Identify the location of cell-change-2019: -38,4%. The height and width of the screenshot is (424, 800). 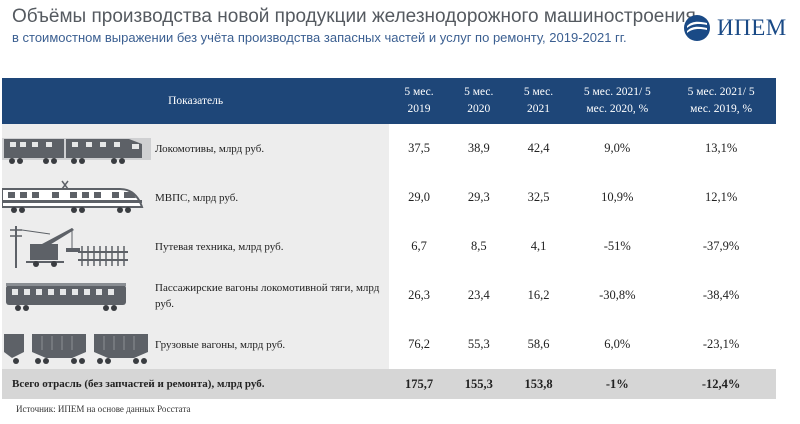
(721, 295).